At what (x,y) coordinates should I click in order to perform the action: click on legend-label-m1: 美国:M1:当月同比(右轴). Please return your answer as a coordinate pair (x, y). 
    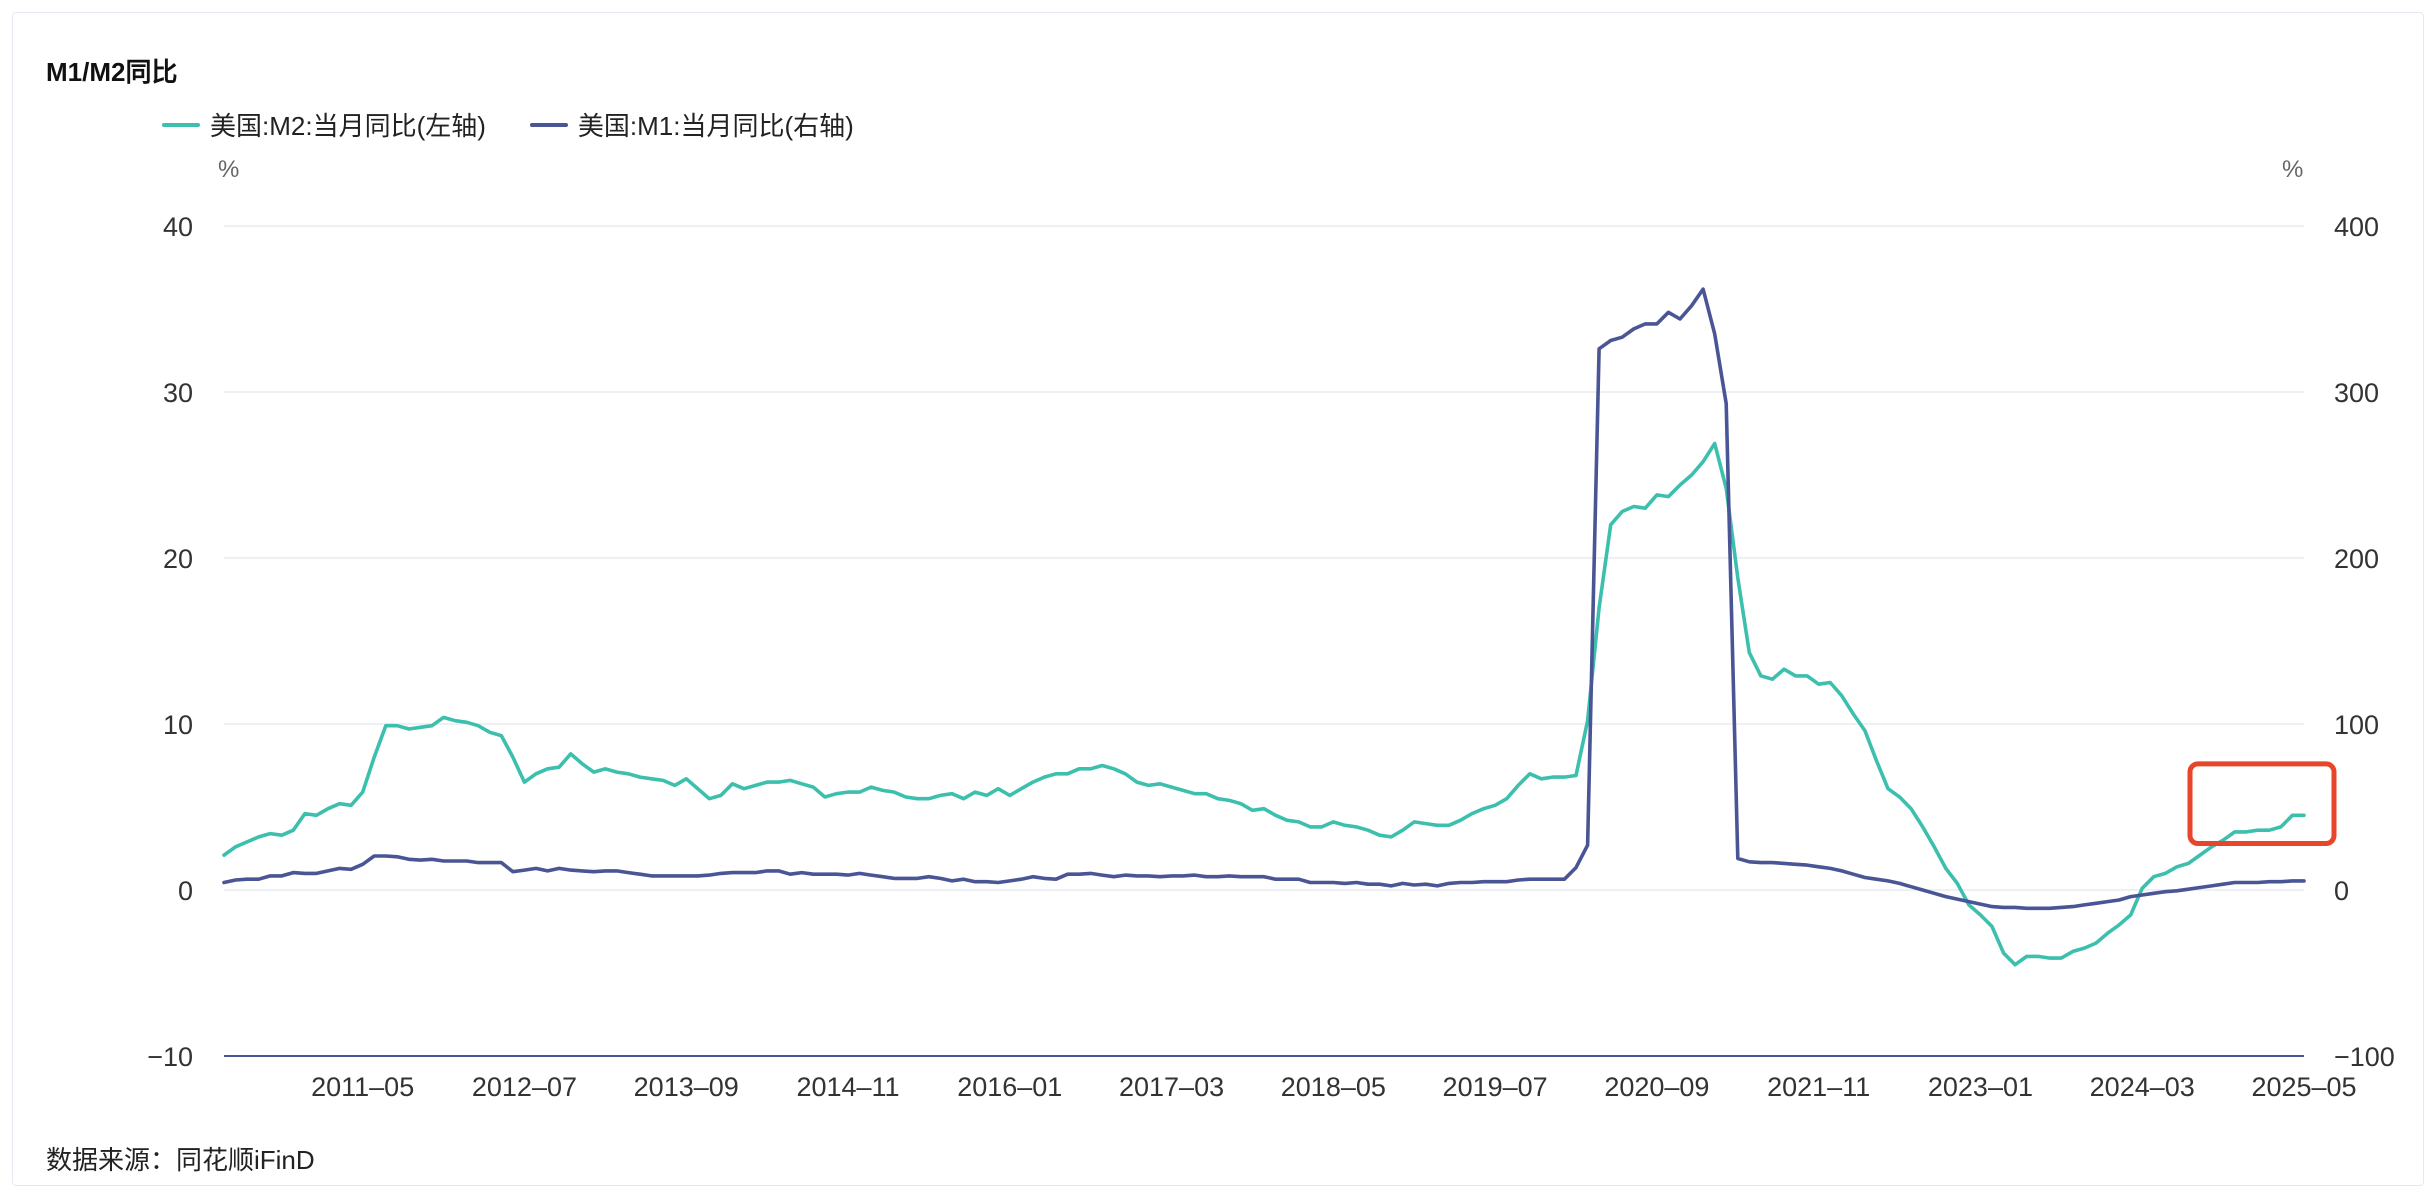
    Looking at the image, I should click on (715, 126).